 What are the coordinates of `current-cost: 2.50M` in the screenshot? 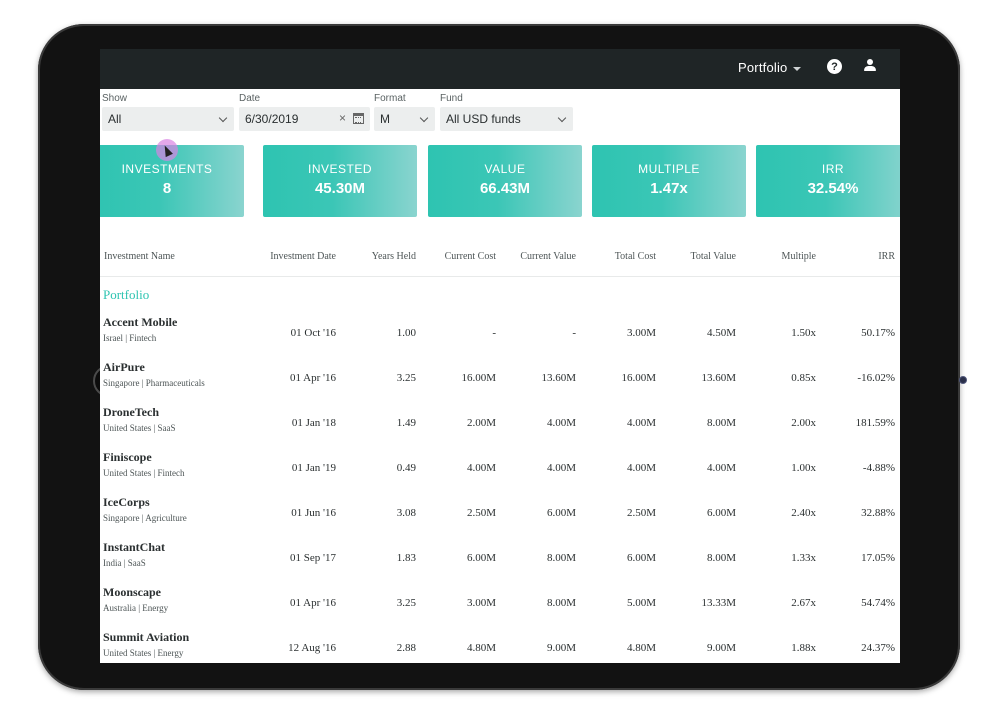 It's located at (481, 513).